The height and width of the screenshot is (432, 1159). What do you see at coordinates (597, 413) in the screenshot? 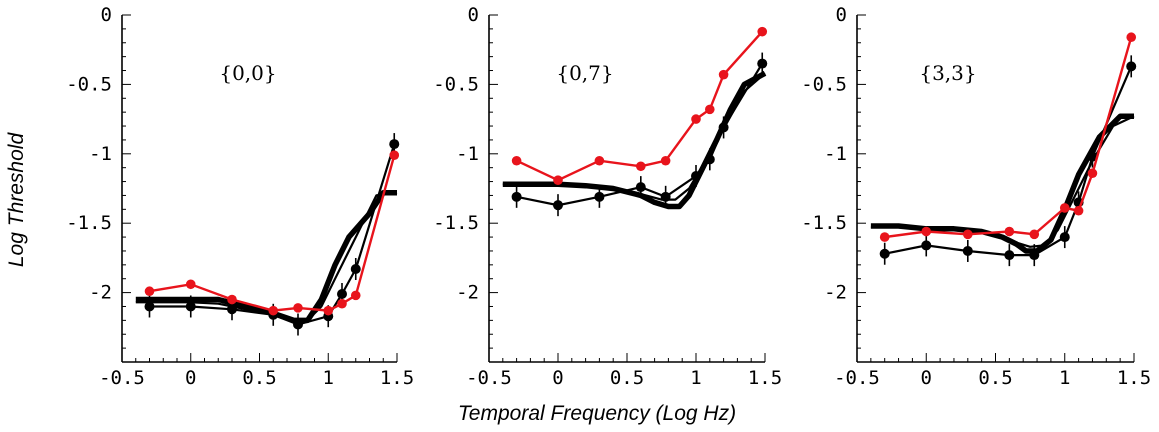
I see `x-axis-title: Temporal Frequency (Log Hz)` at bounding box center [597, 413].